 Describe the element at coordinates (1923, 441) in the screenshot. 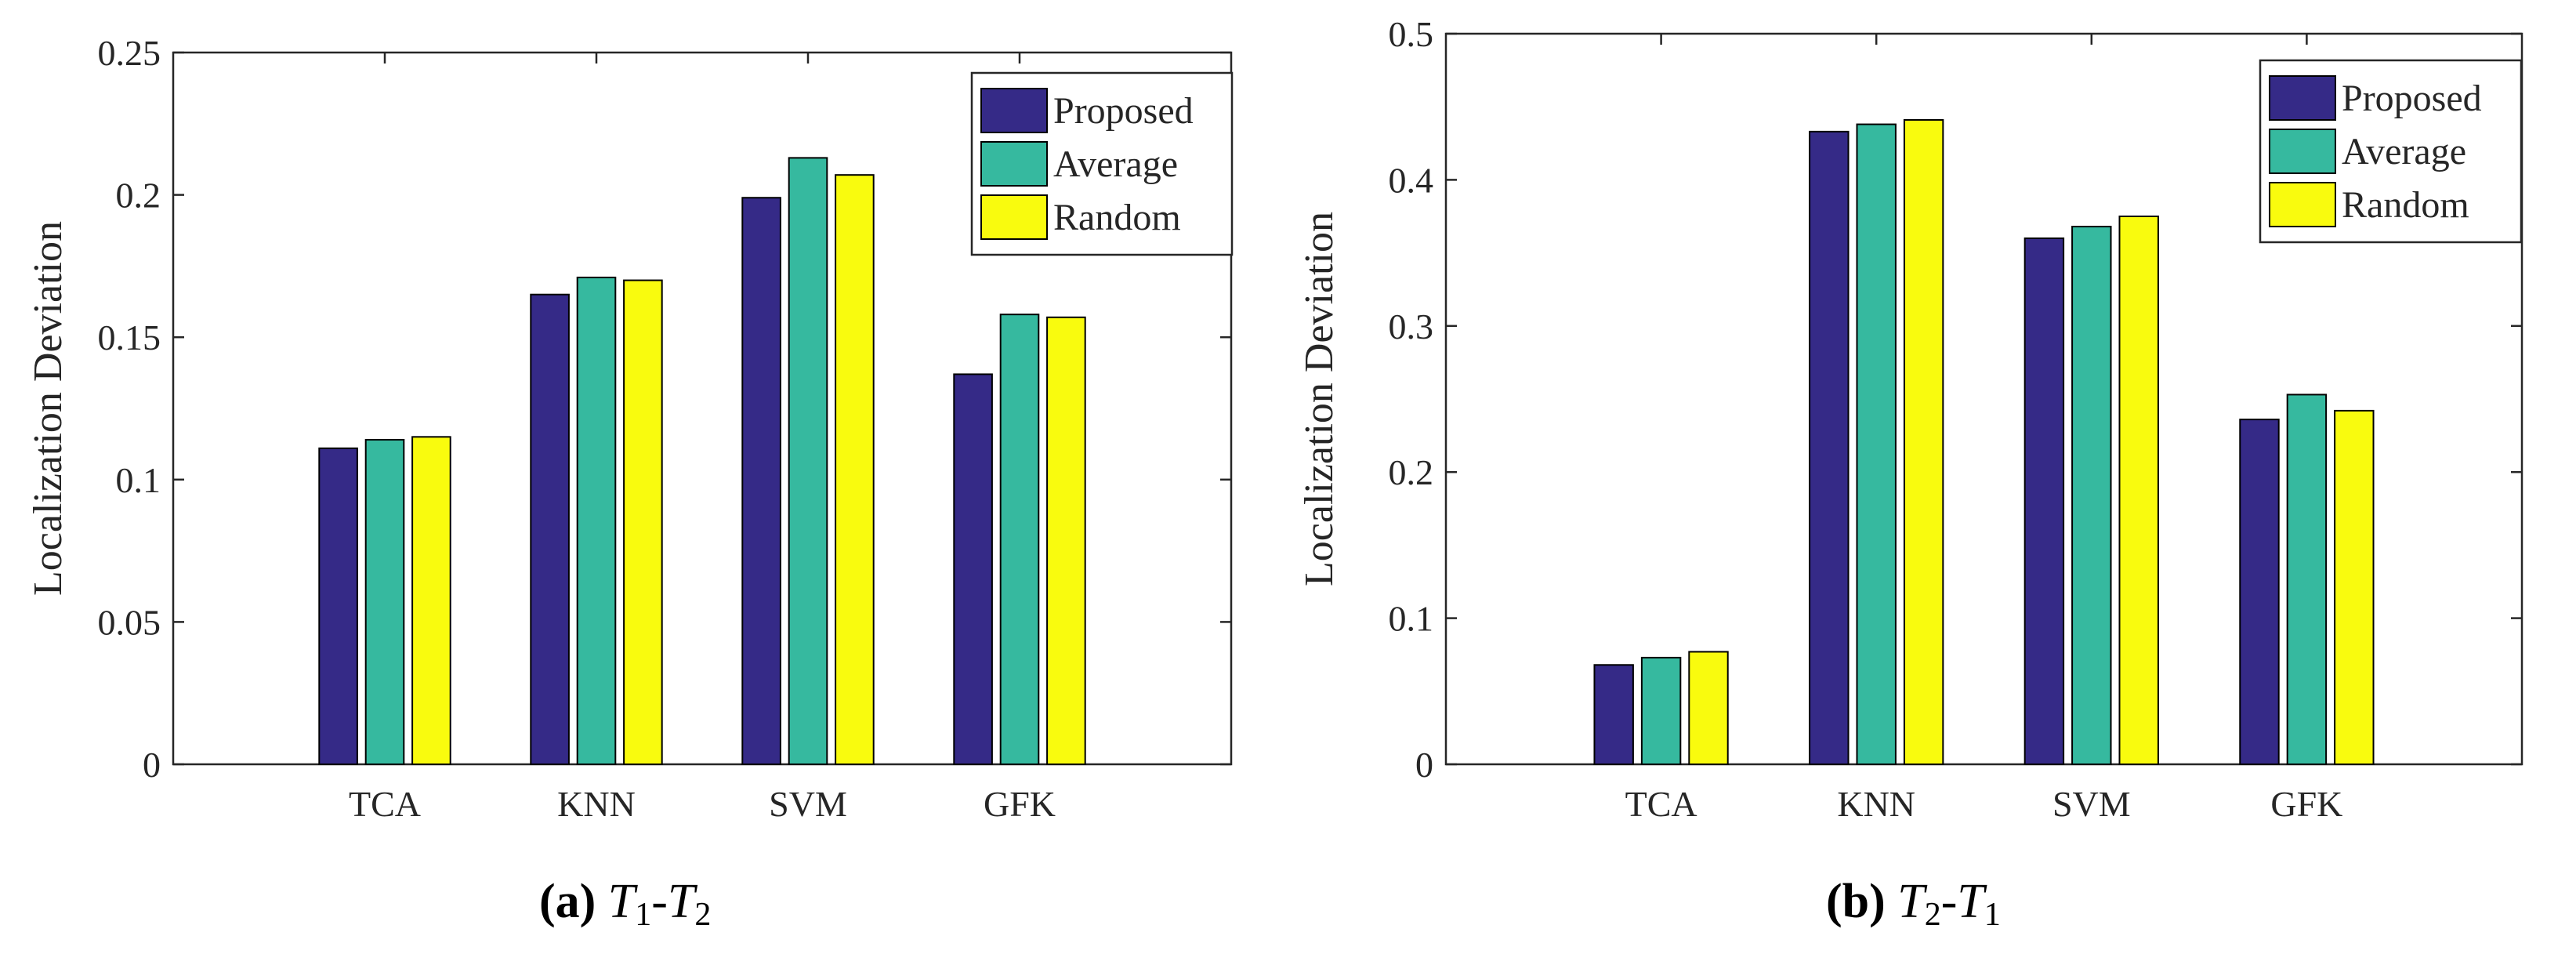

I see `bar-b-knn-random` at that location.